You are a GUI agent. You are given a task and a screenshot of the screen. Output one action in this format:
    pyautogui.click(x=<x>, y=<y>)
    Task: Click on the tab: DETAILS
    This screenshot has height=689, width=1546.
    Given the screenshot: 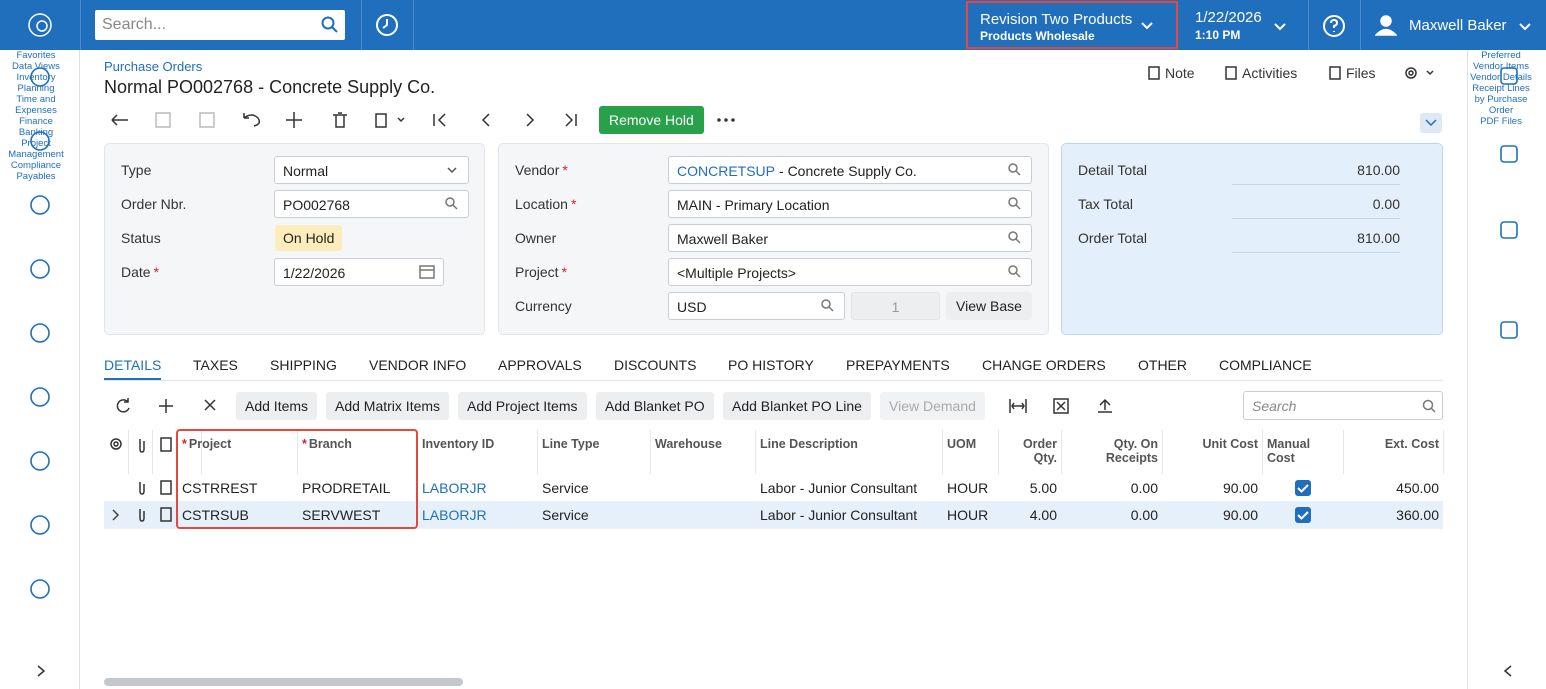 What is the action you would take?
    pyautogui.click(x=133, y=368)
    